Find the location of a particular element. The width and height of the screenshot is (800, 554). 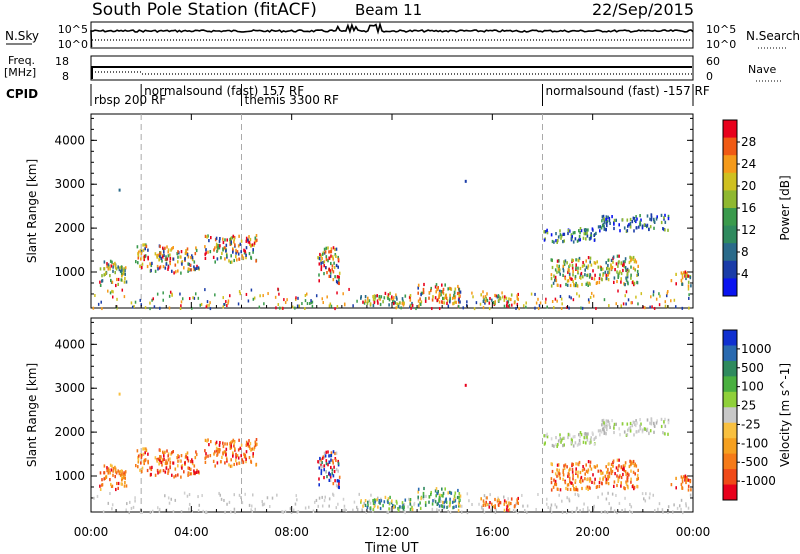

freq-label: Freq. is located at coordinates (21, 60).